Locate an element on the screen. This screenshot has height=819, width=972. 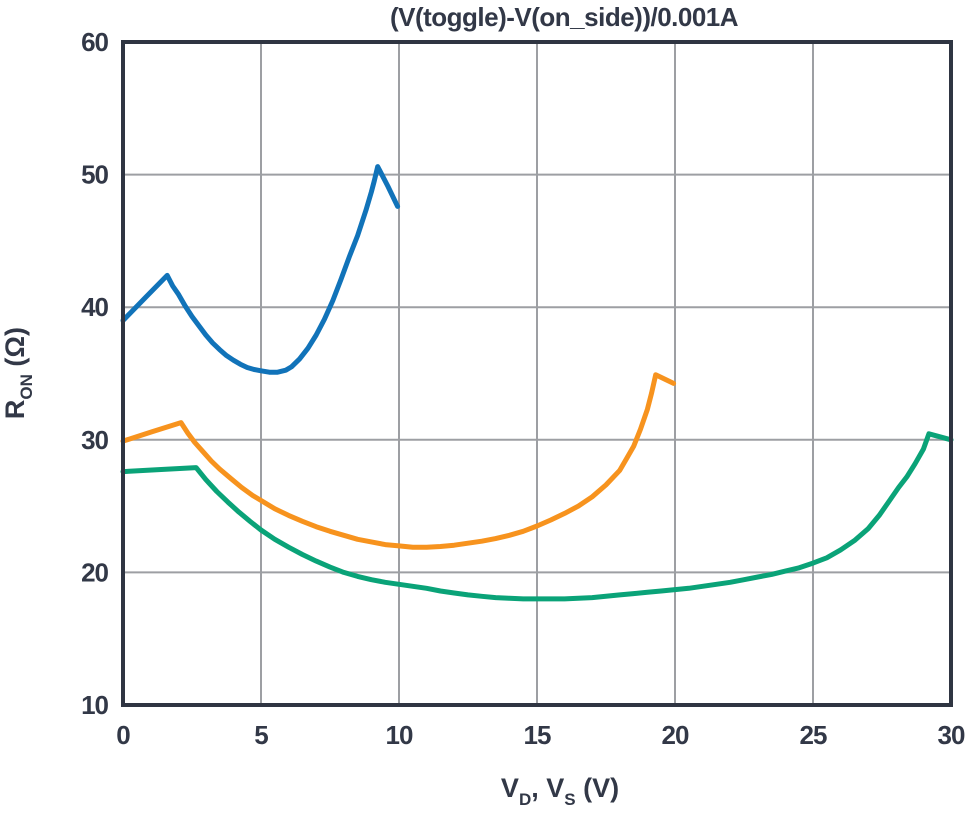
y-tick-label: 40 is located at coordinates (94, 307).